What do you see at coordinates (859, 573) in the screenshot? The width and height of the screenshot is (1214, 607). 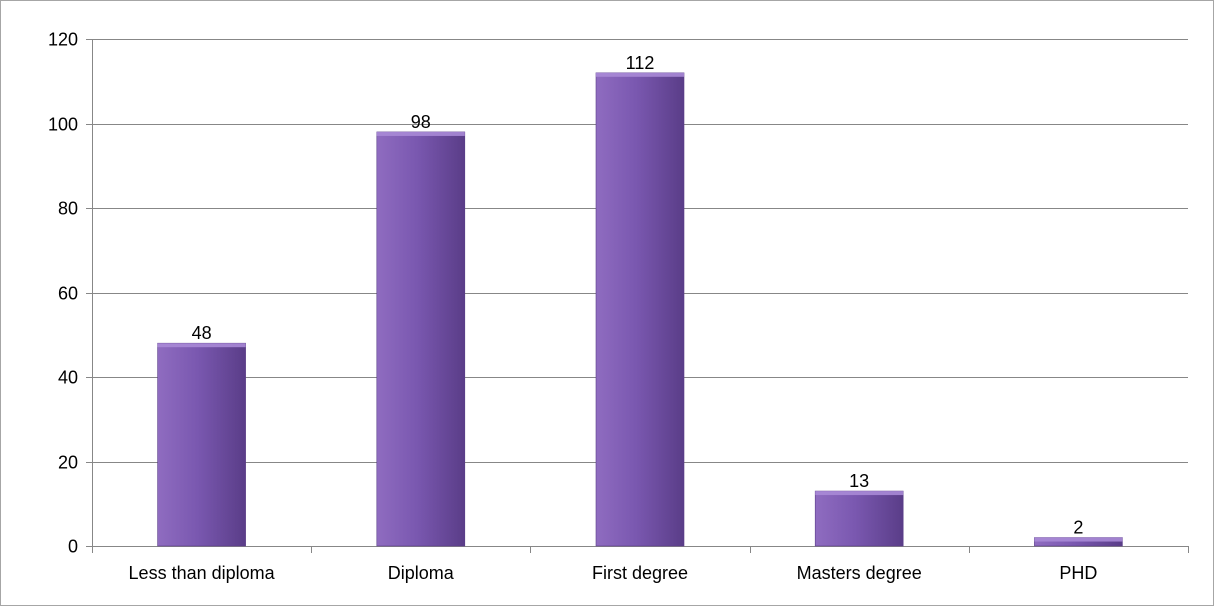 I see `x-category-label: Masters degree` at bounding box center [859, 573].